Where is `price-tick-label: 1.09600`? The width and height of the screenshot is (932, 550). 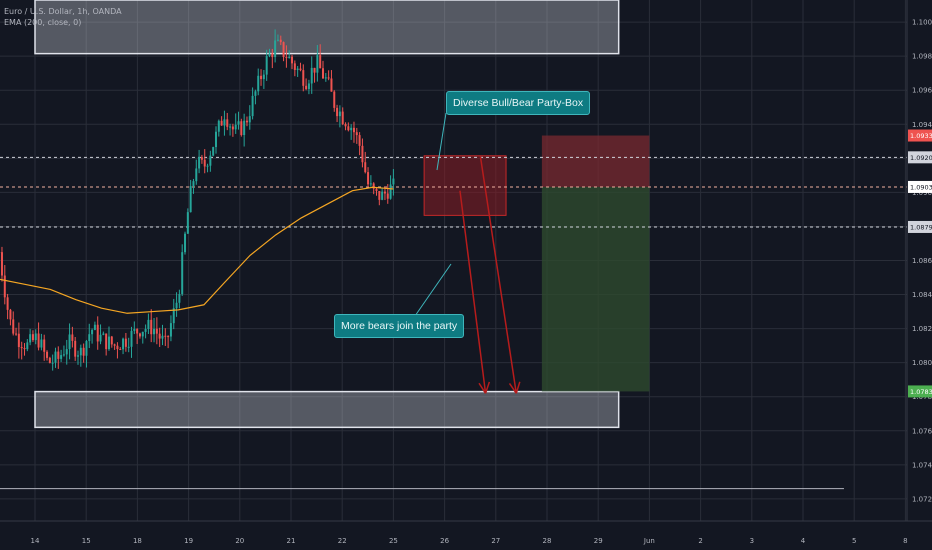 price-tick-label: 1.09600 is located at coordinates (922, 91).